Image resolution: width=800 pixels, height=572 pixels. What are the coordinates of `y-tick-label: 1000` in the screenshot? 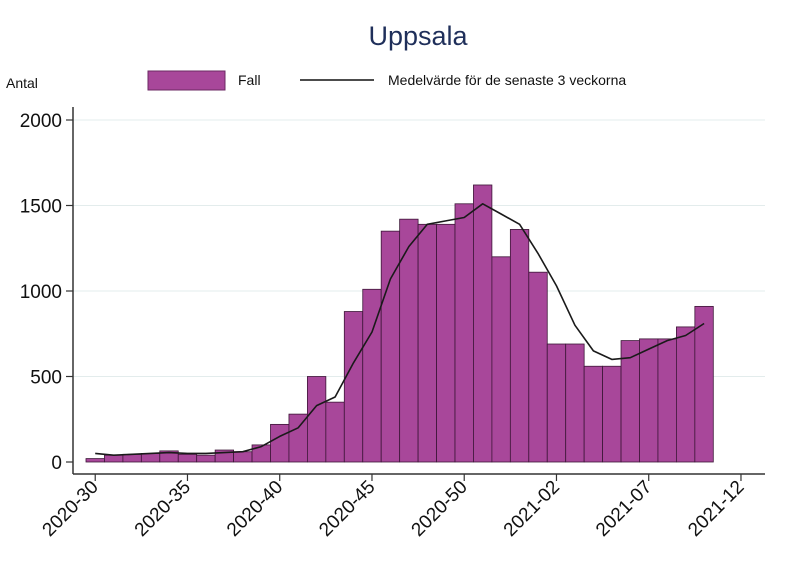 It's located at (41, 292).